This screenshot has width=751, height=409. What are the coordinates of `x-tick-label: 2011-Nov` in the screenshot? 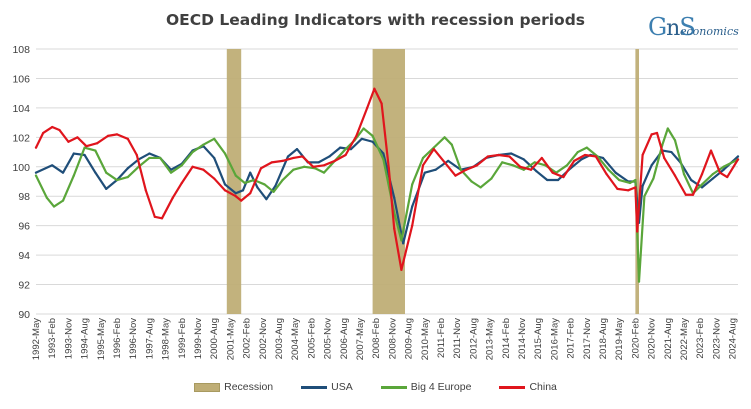 It's located at (457, 338).